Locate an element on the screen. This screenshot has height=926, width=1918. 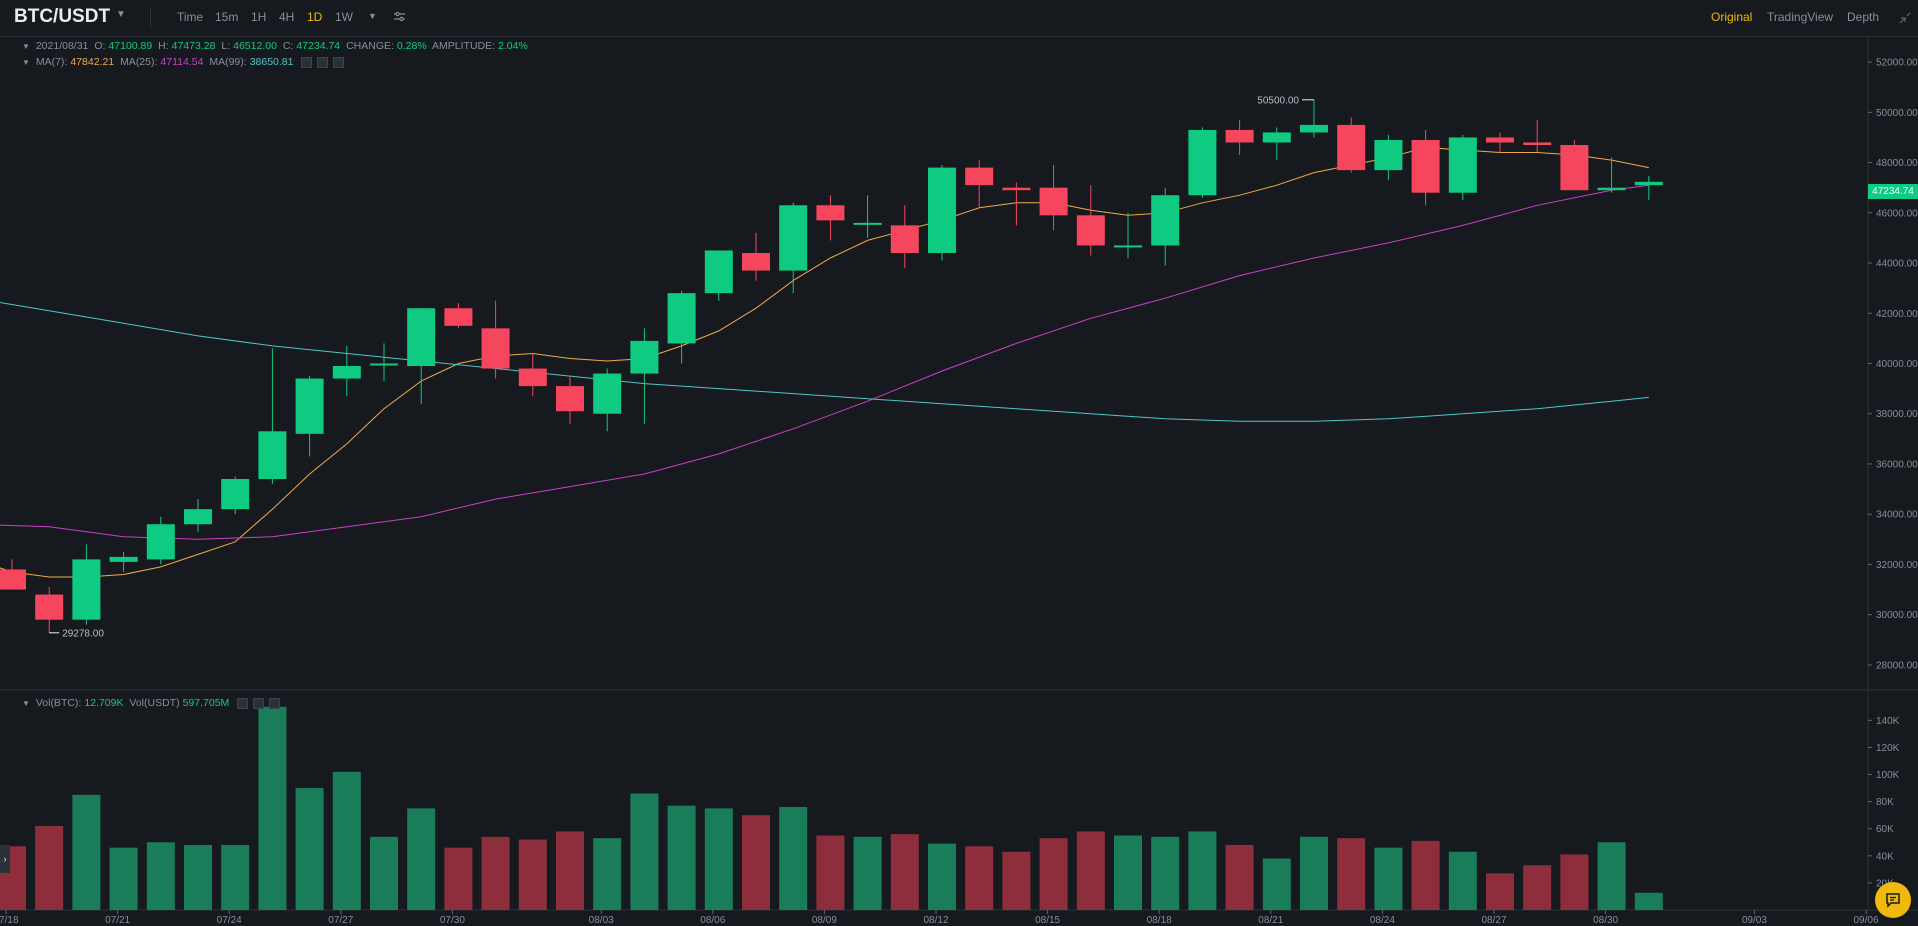
low-price-label: 29278.00 is located at coordinates (83, 633).